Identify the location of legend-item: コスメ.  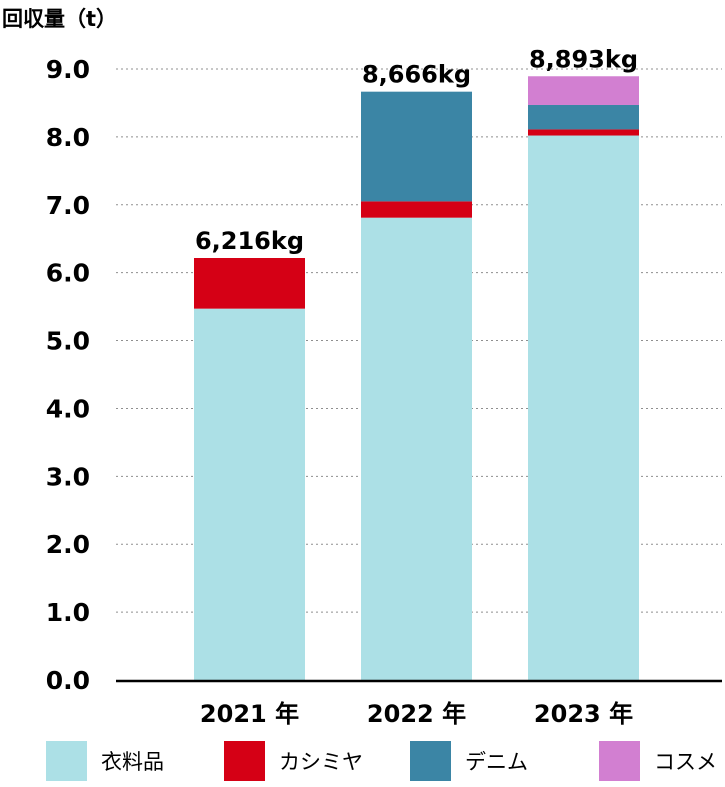
(658, 761).